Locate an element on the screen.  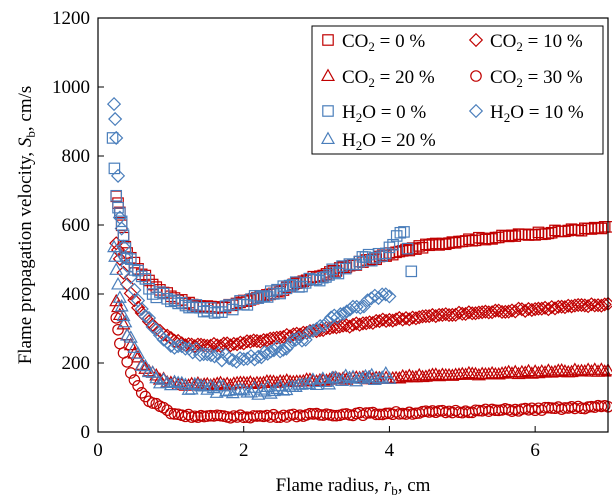
y-tick-label: 200 is located at coordinates (76, 363).